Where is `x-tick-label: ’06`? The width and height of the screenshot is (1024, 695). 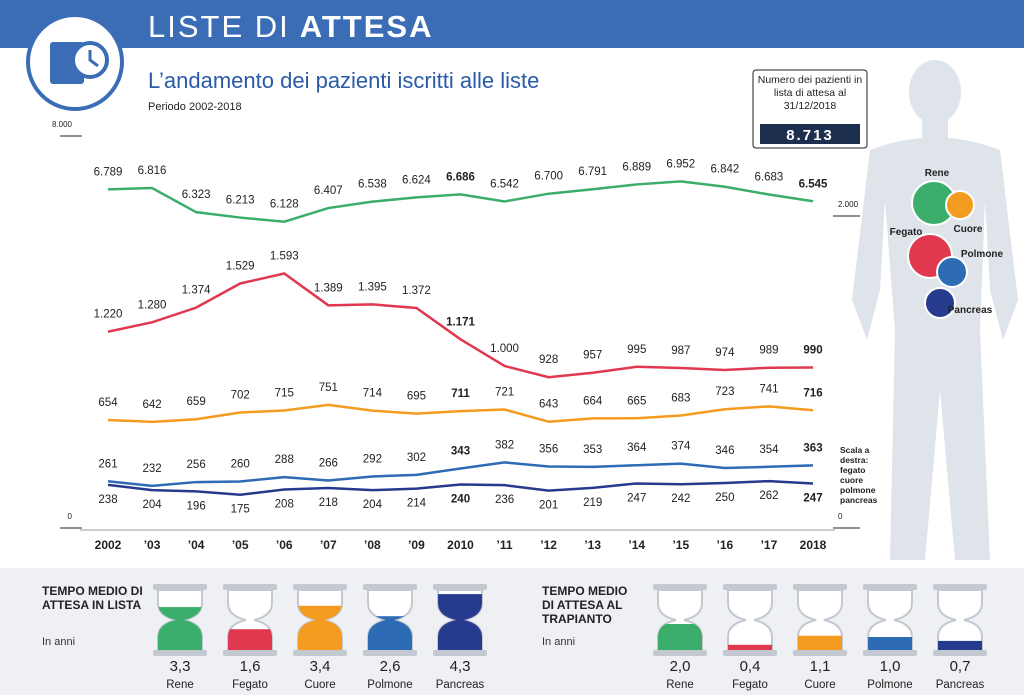 x-tick-label: ’06 is located at coordinates (284, 545).